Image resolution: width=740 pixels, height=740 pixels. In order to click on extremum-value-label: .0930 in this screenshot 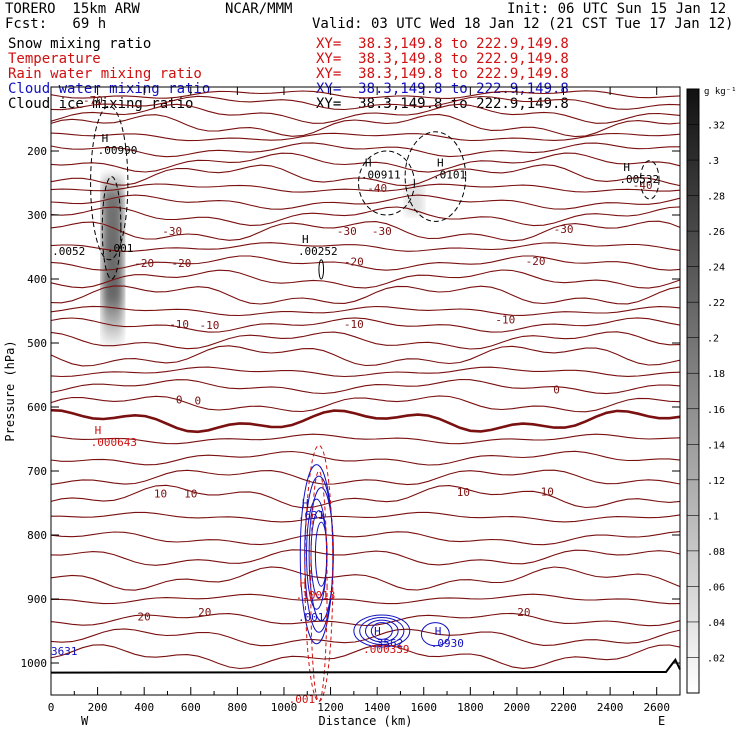, I will do `click(447, 643)`.